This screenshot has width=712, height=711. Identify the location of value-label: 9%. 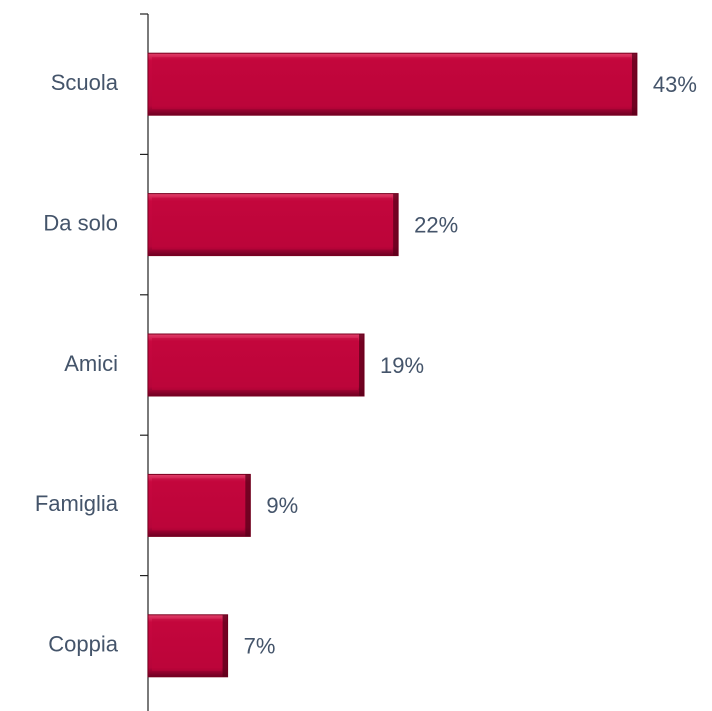
(282, 505).